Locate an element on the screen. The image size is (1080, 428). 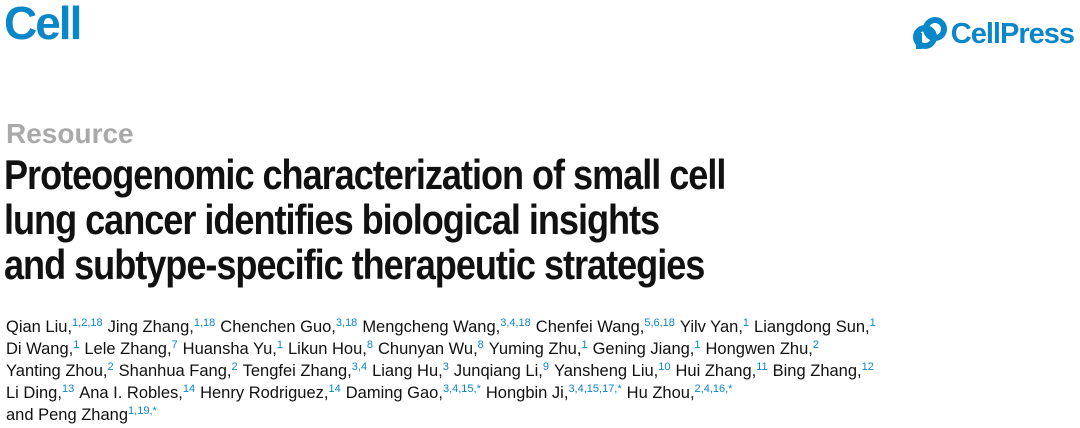
author-name: Henry Rodriguez, is located at coordinates (264, 393).